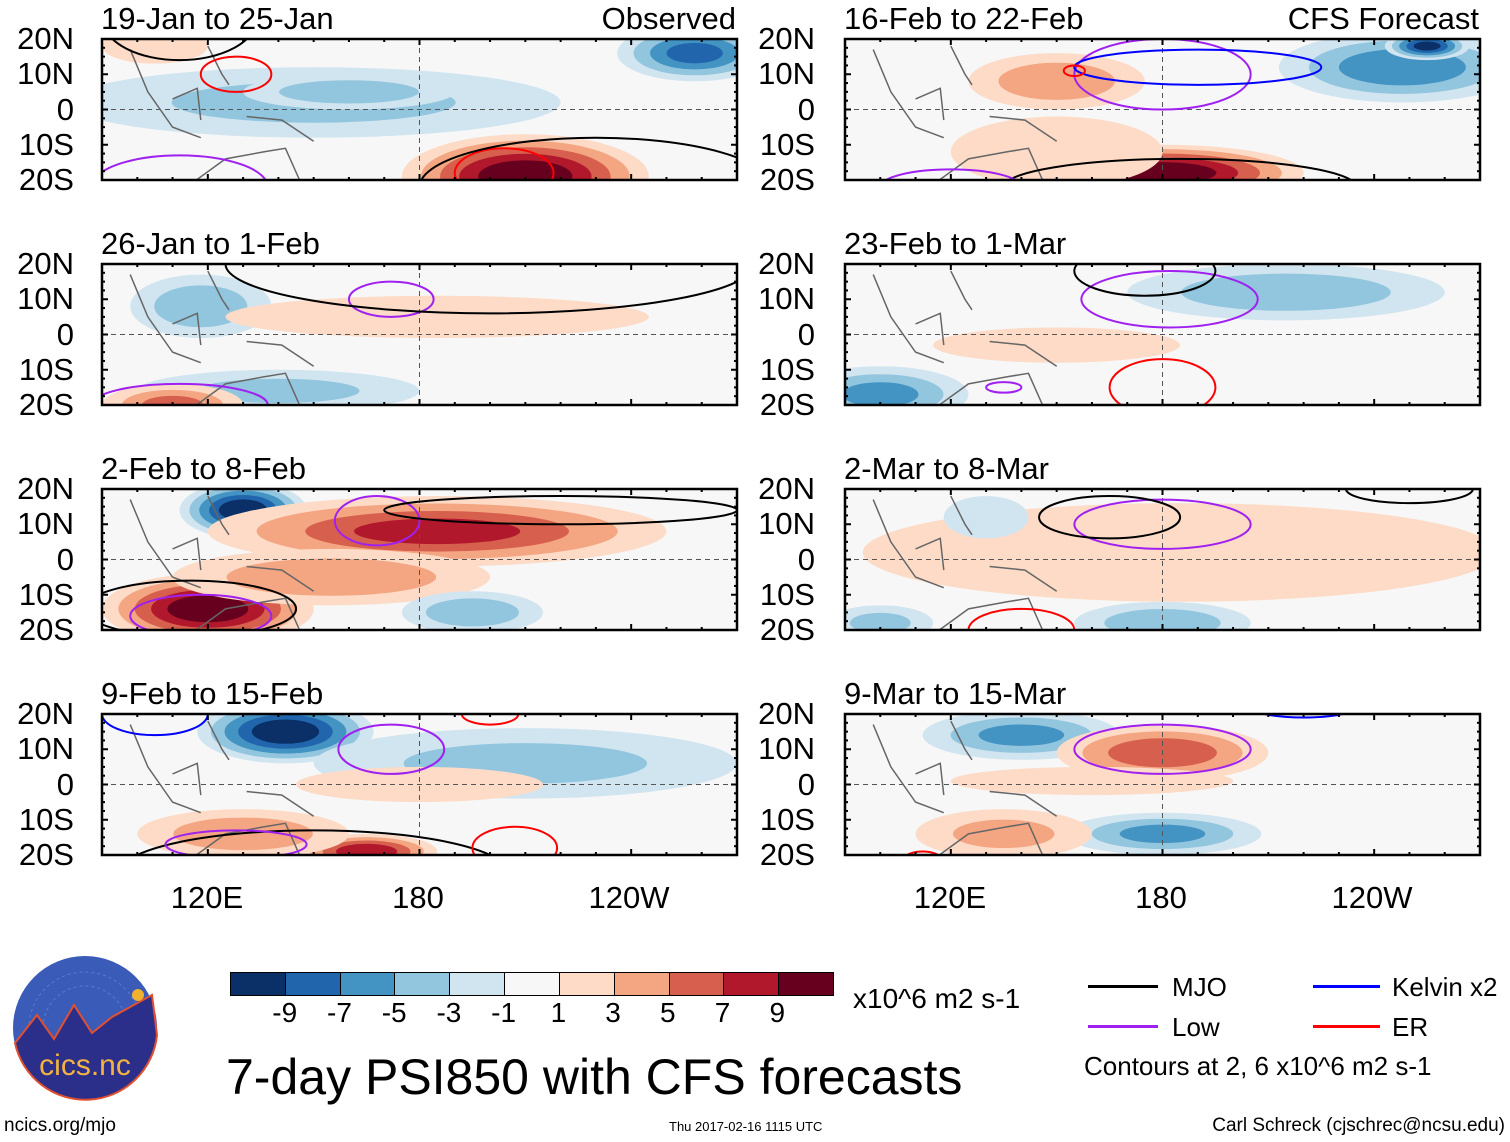  Describe the element at coordinates (946, 468) in the screenshot. I see `panel-title: 2-Mar to 8-Mar` at that location.